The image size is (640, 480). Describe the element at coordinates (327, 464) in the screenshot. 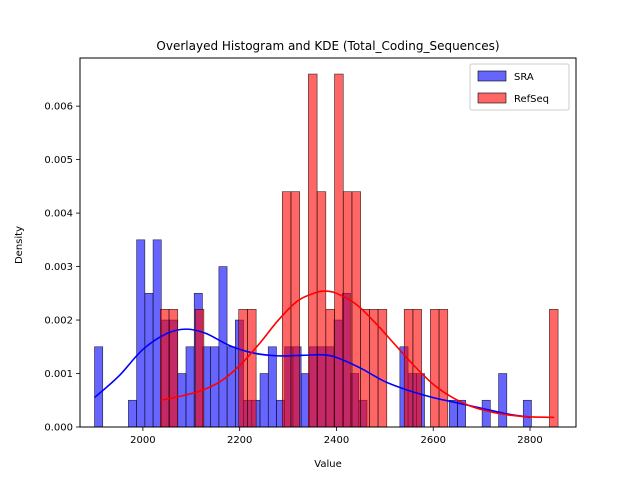

I see `x-axis-label: Value` at that location.